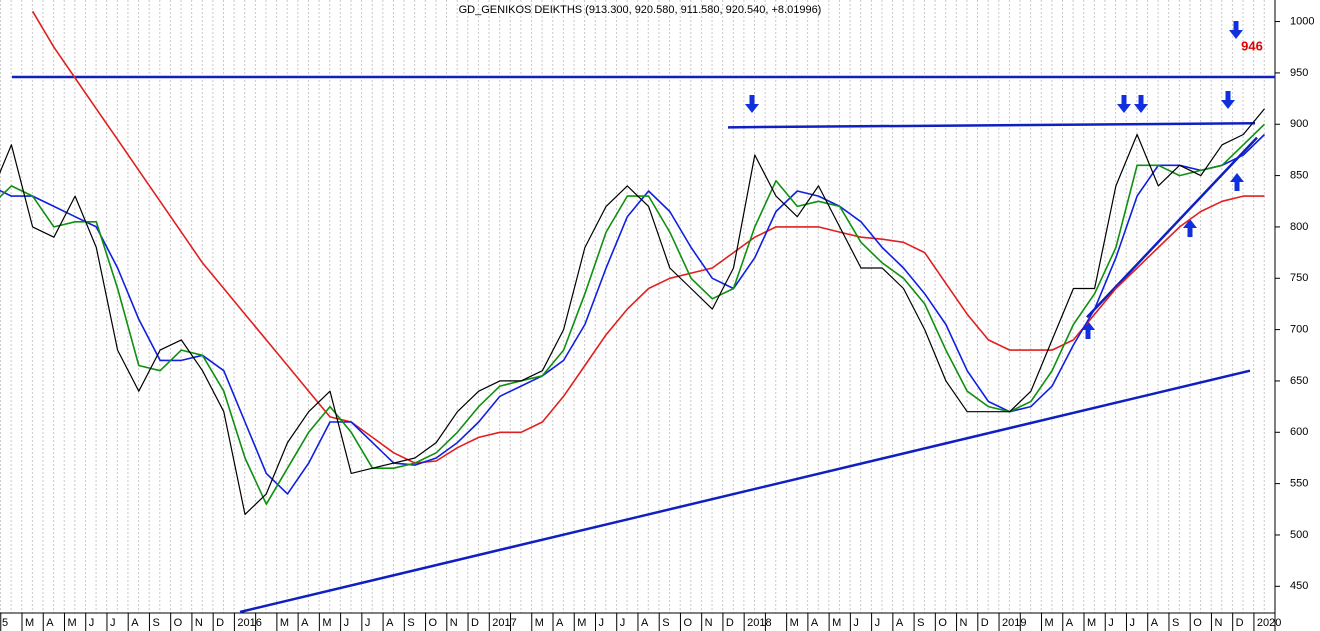 The image size is (1320, 631). Describe the element at coordinates (504, 623) in the screenshot. I see `x-tick-label: 2017` at that location.